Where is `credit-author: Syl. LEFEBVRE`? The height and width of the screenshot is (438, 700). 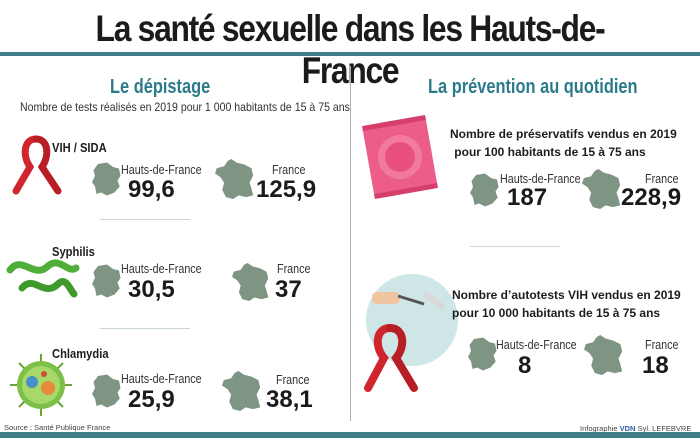
credit-author: Syl. LEFEBVRE is located at coordinates (664, 428).